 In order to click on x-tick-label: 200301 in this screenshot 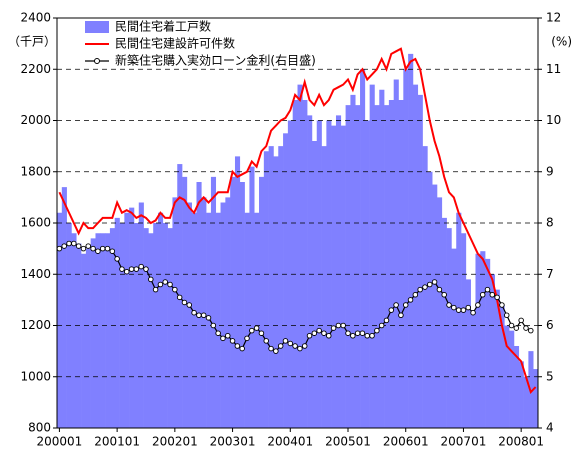, I will do `click(233, 442)`.